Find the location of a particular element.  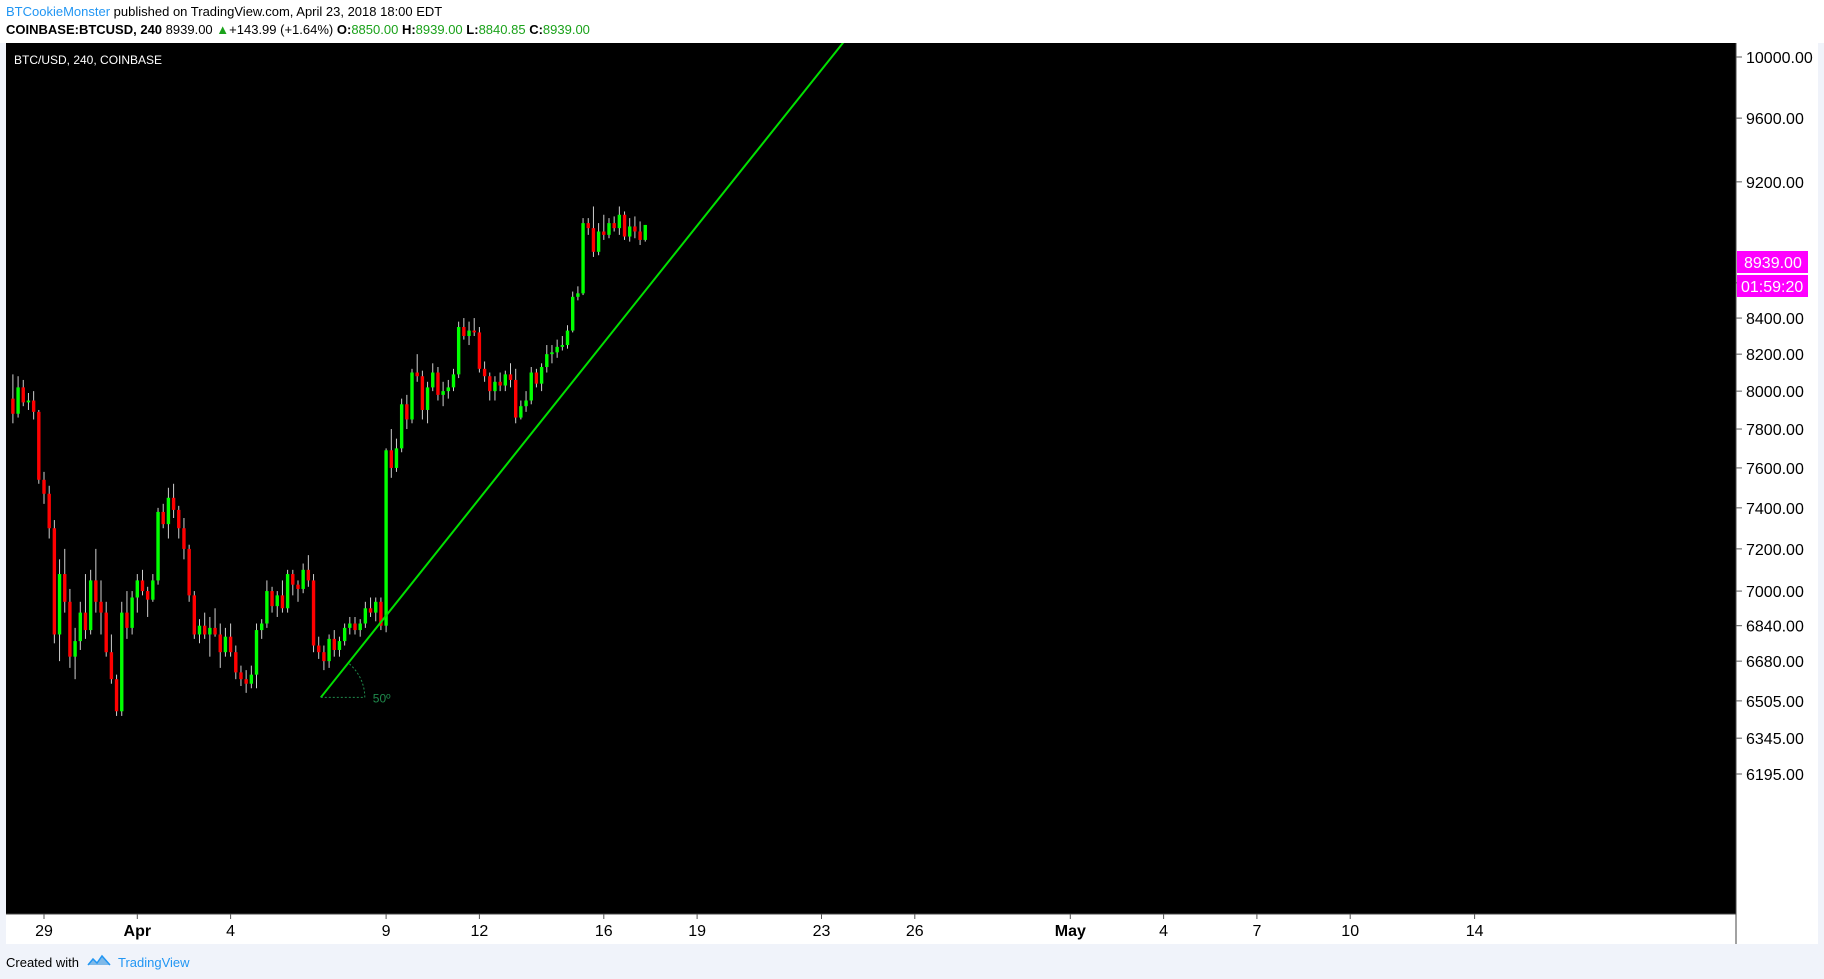

author-link: BTCookieMonster is located at coordinates (58, 11).